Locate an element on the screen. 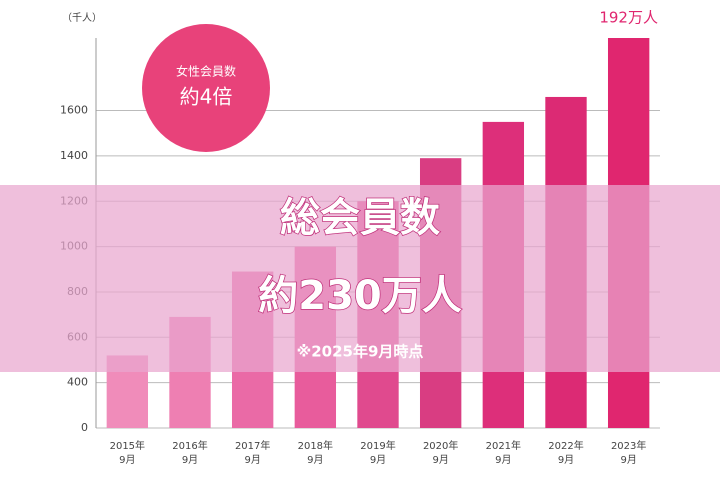  x-tick-label: 2017年 9月 is located at coordinates (252, 452).